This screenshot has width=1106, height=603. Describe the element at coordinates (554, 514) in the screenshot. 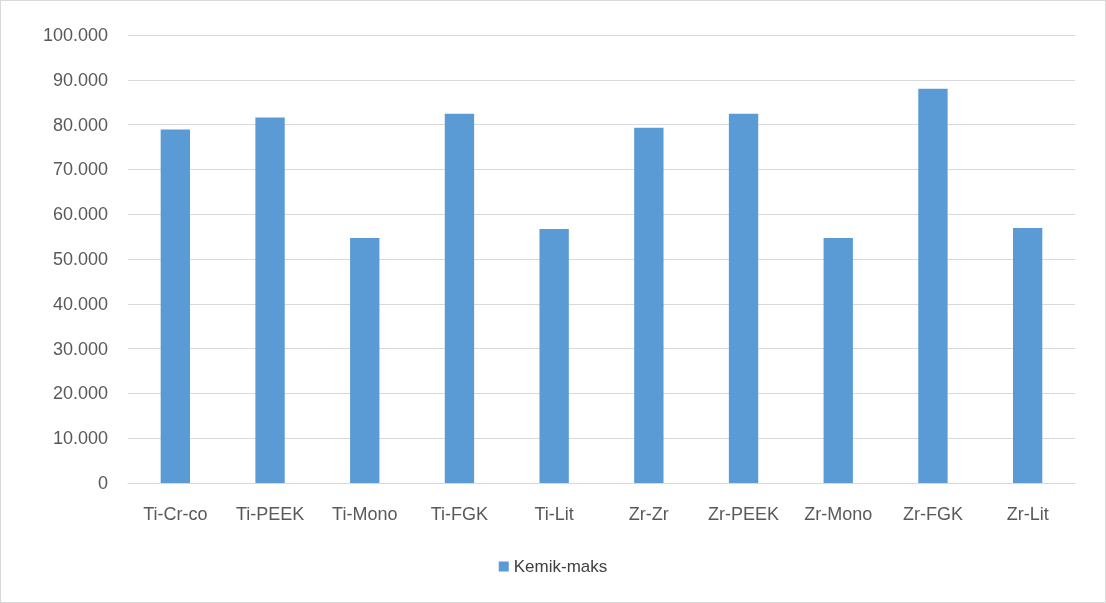

I see `x-tick-label: Ti-Lit` at that location.